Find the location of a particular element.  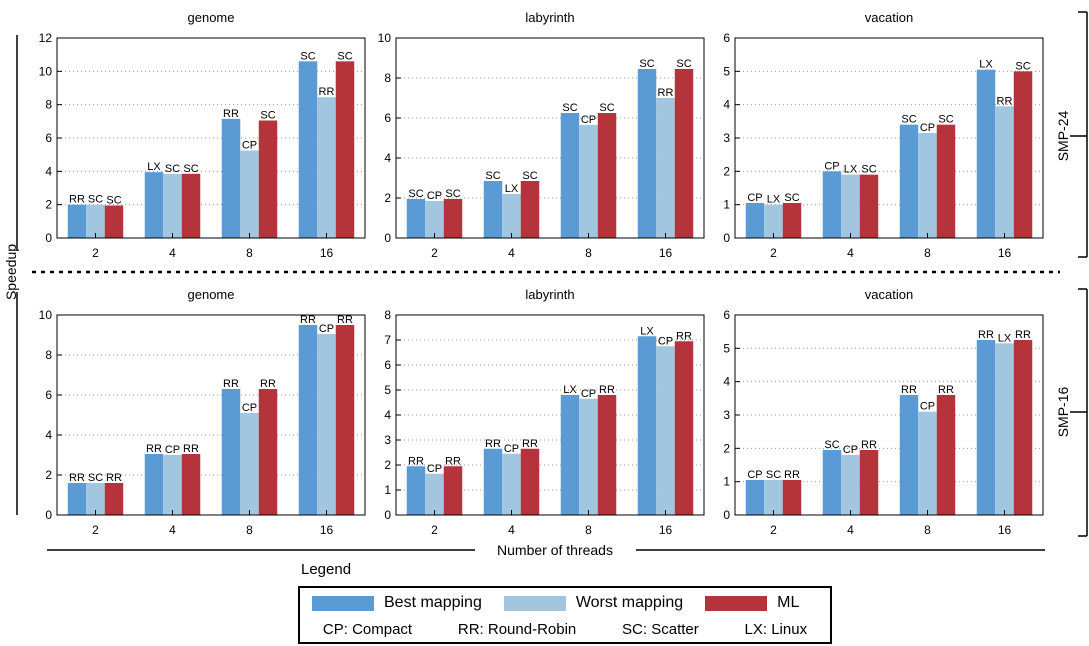

panel5-ytick-label: 6 is located at coordinates (387, 365).